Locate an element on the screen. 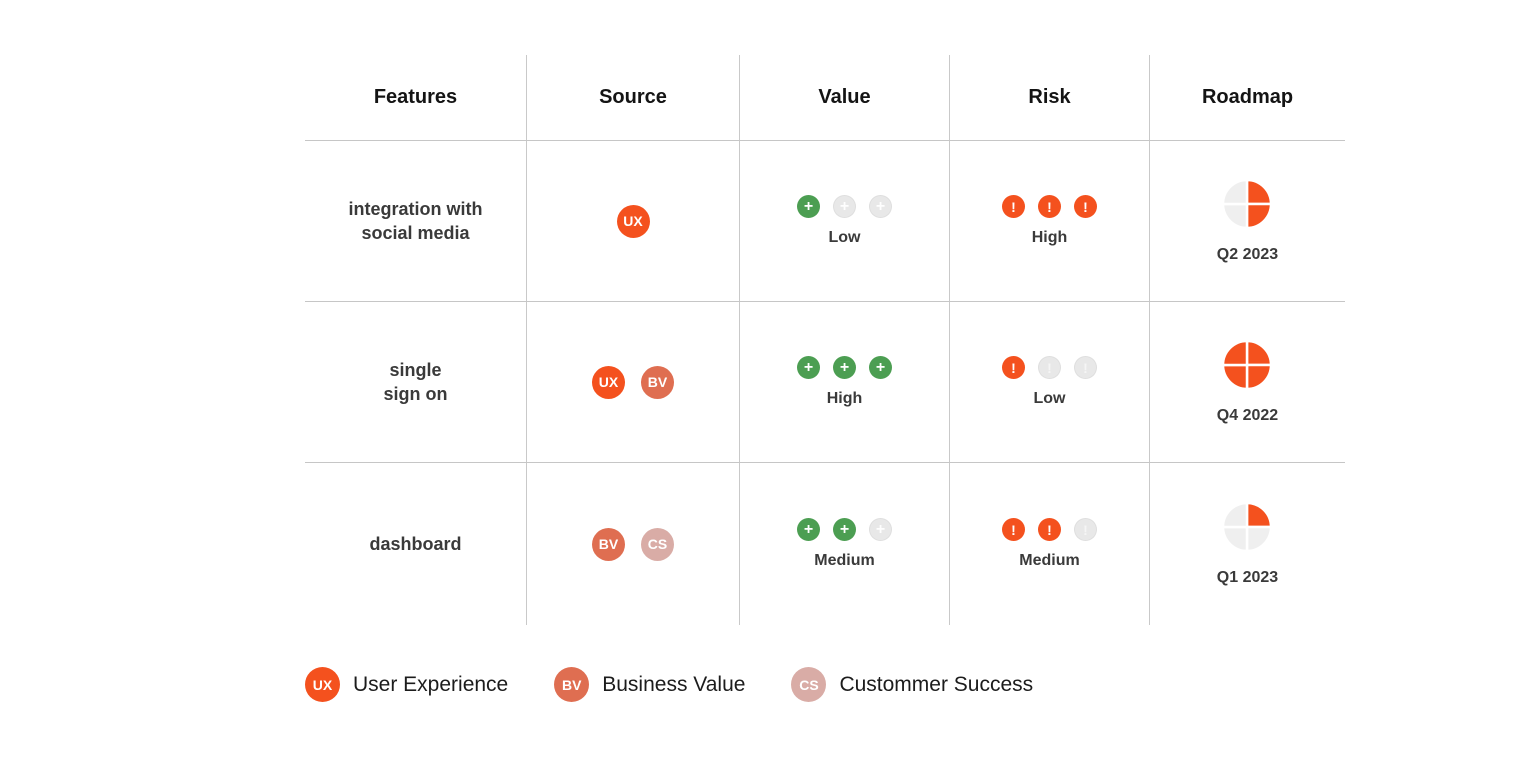  legend-label: Business Value is located at coordinates (674, 684).